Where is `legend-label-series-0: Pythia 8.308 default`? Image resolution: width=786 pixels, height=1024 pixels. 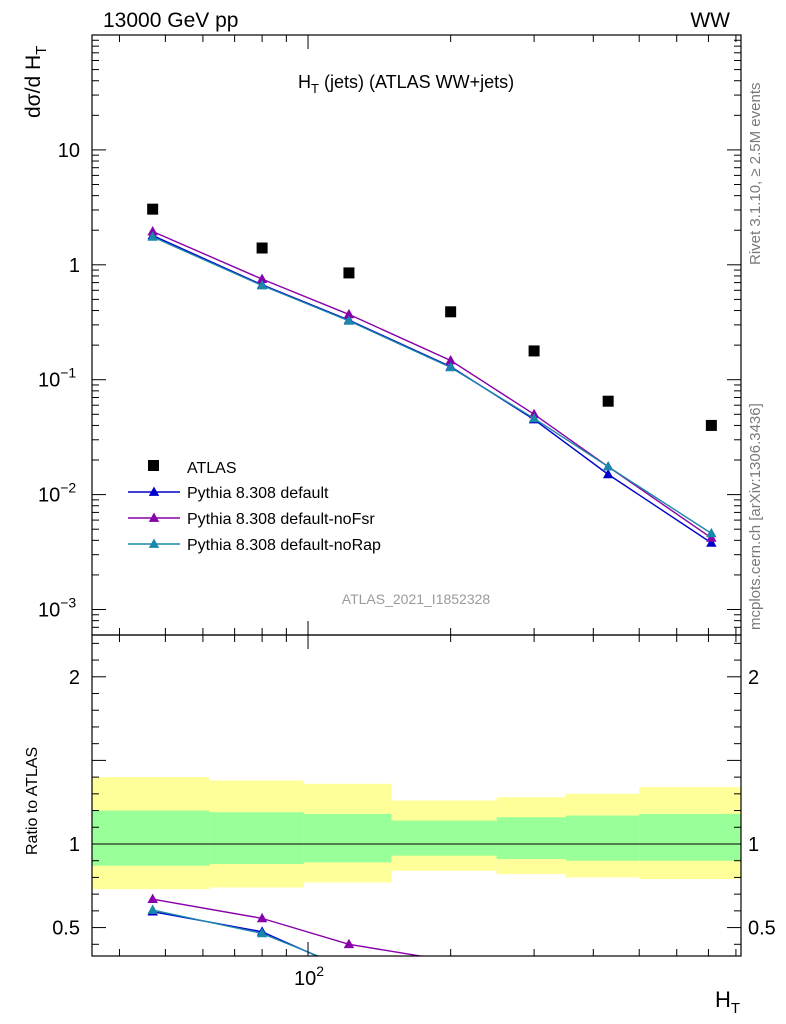
legend-label-series-0: Pythia 8.308 default is located at coordinates (258, 493).